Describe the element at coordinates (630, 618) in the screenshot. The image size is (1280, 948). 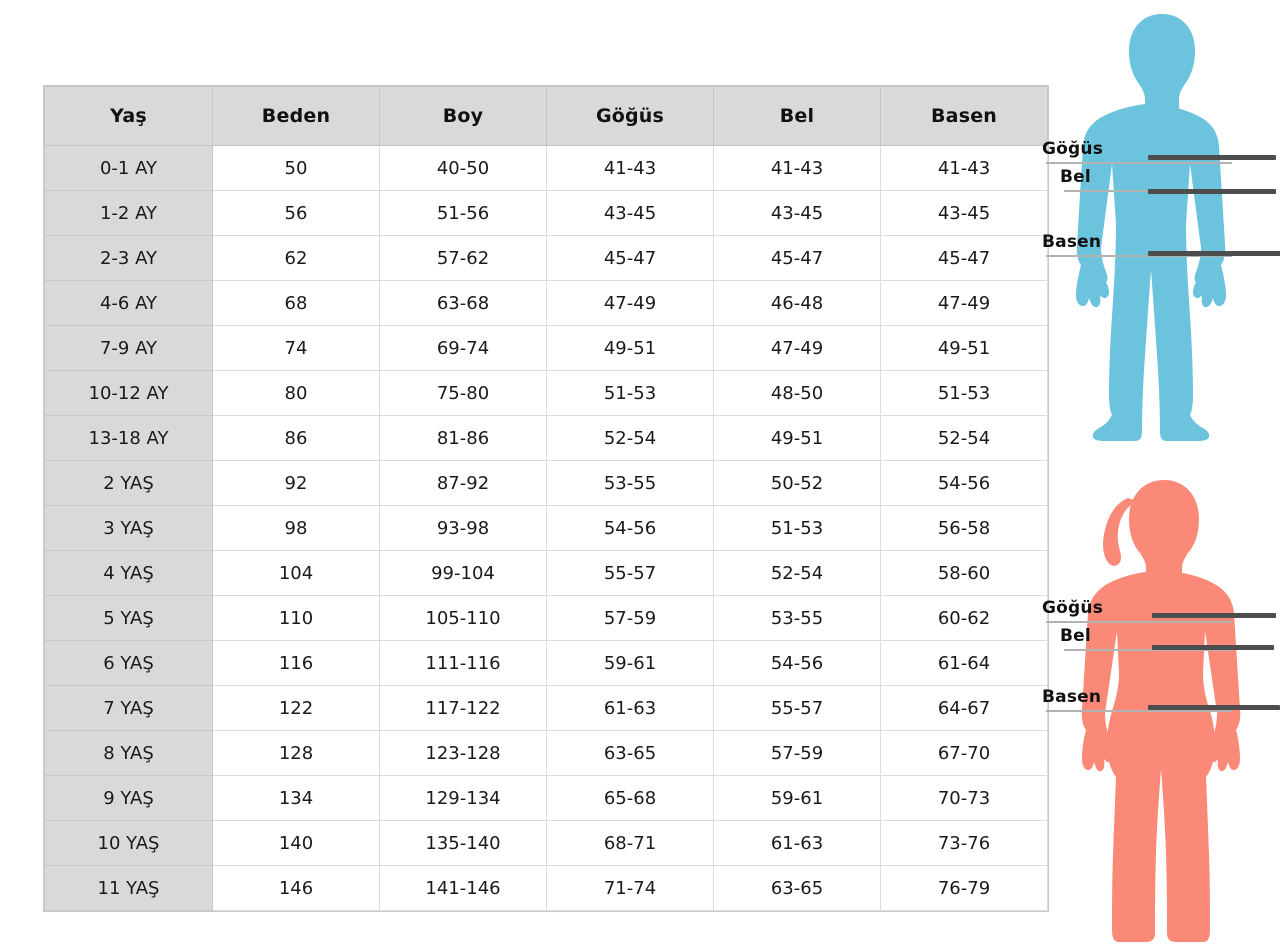
I see `cell-gogus: 57-59` at that location.